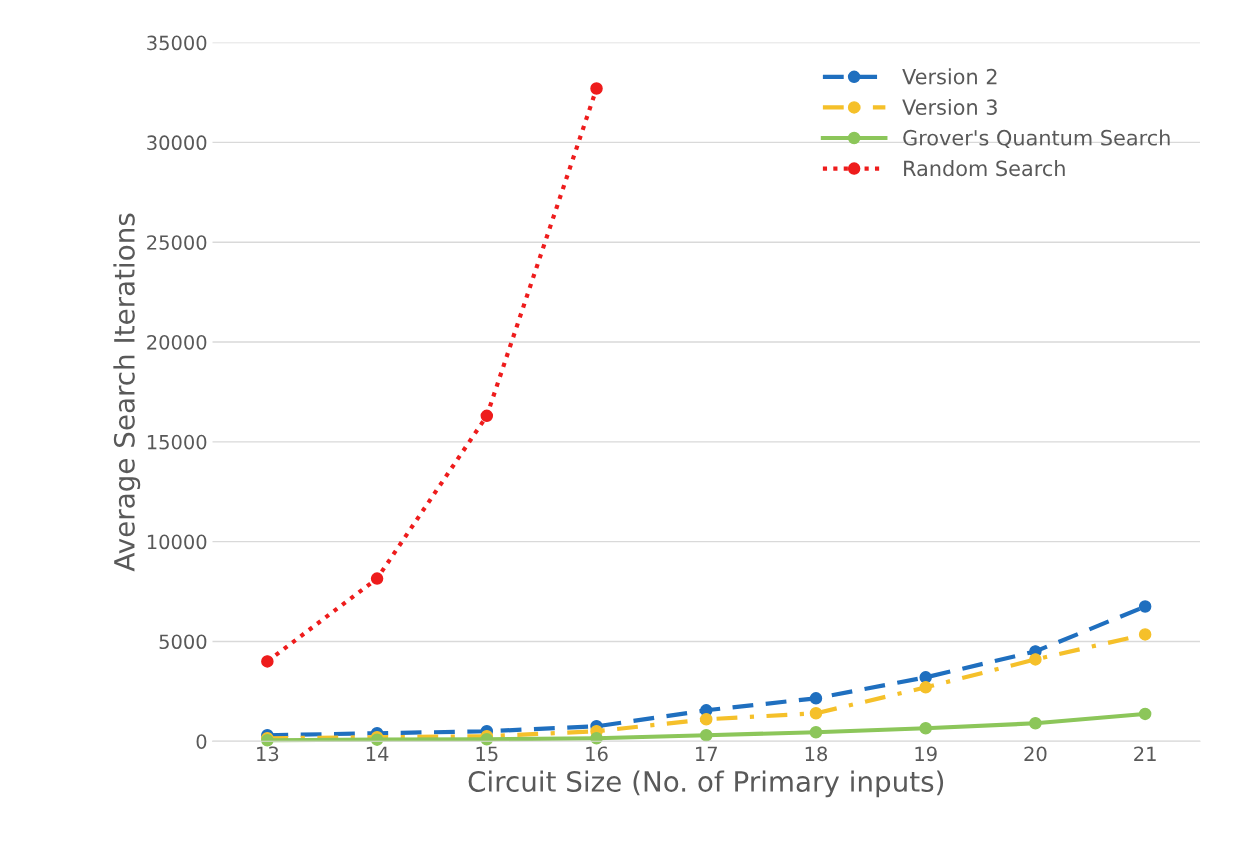 The image size is (1250, 852). What do you see at coordinates (926, 754) in the screenshot?
I see `x-tick-label: 19` at bounding box center [926, 754].